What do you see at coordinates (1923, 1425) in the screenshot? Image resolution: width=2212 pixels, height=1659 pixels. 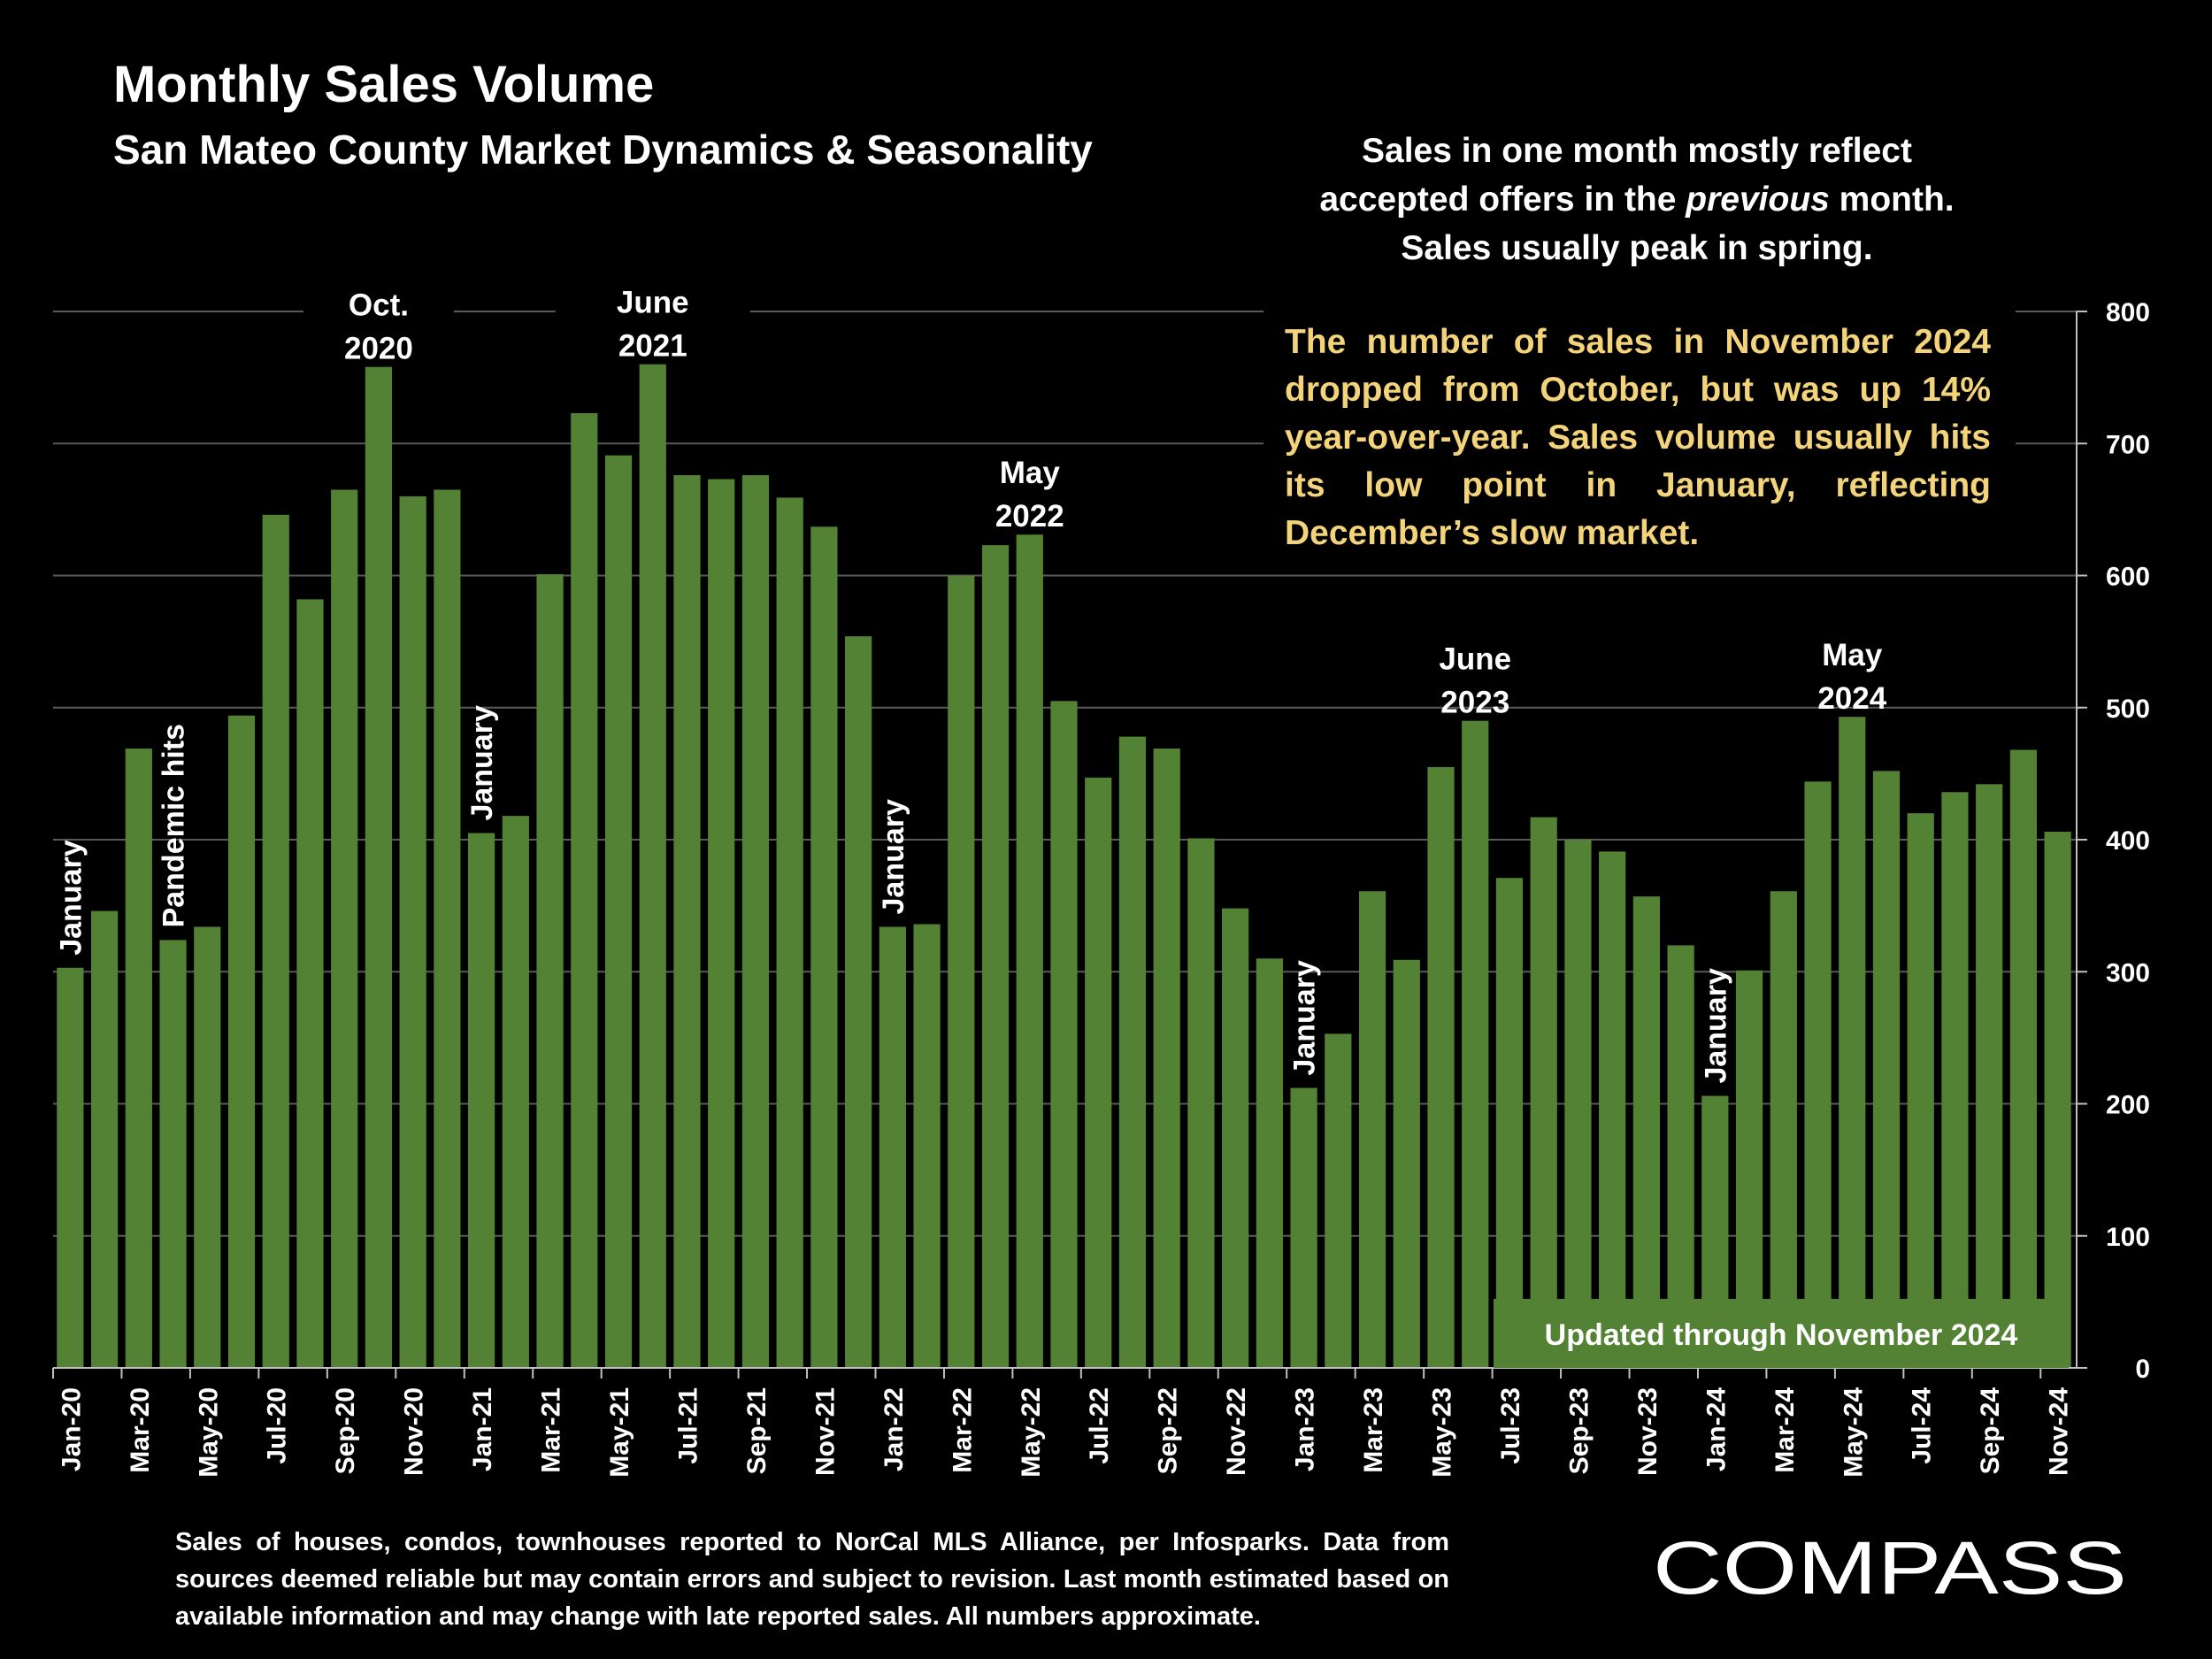 I see `x-tick-label: Jul-24` at bounding box center [1923, 1425].